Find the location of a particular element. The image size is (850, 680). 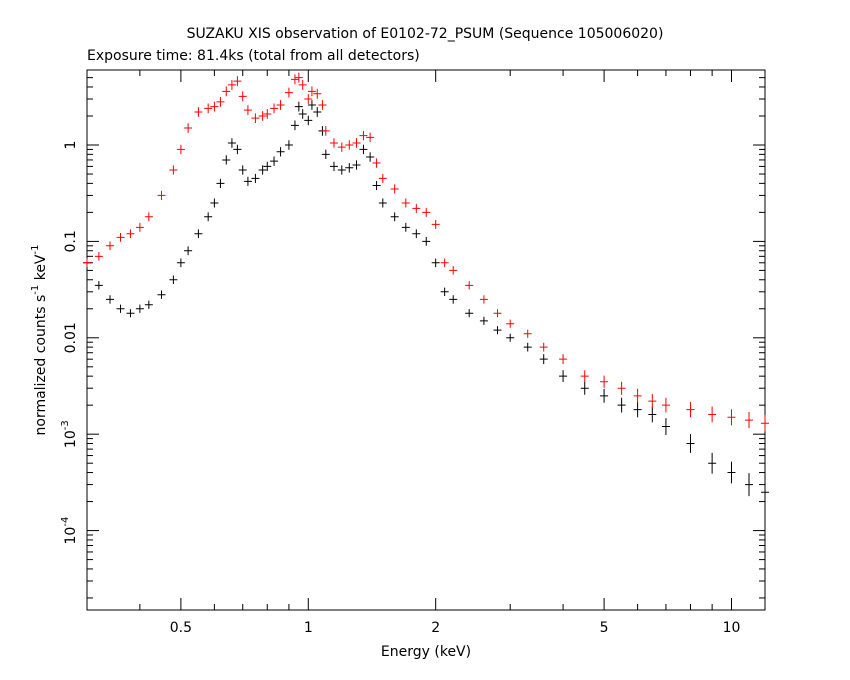

x-tick-label: 1 is located at coordinates (308, 628).